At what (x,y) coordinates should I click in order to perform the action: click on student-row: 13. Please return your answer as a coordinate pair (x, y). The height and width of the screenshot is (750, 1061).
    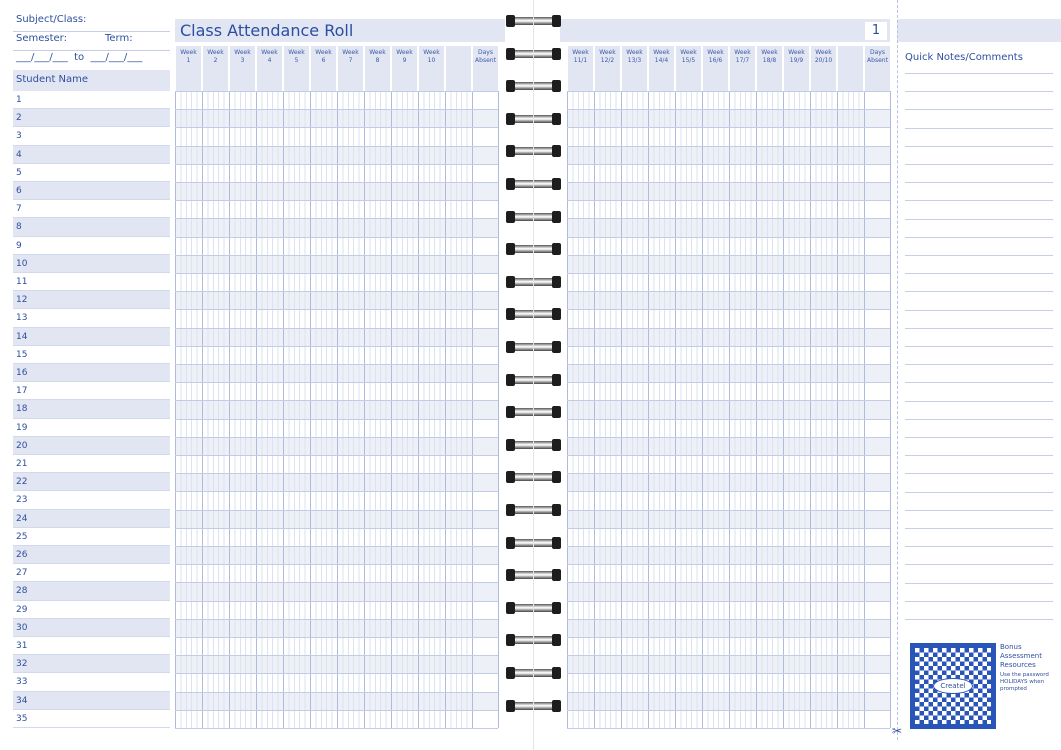
    Looking at the image, I should click on (91, 318).